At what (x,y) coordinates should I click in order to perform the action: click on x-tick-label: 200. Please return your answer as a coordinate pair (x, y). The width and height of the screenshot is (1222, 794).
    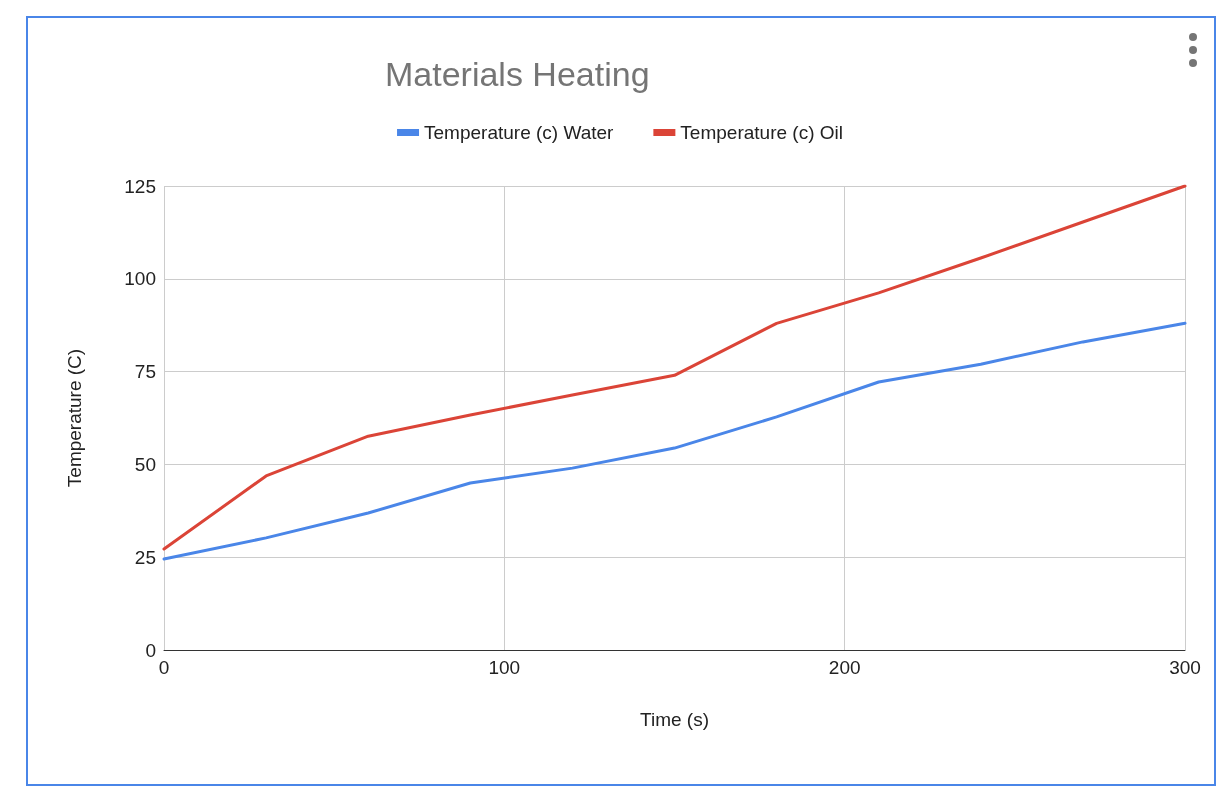
    Looking at the image, I should click on (844, 667).